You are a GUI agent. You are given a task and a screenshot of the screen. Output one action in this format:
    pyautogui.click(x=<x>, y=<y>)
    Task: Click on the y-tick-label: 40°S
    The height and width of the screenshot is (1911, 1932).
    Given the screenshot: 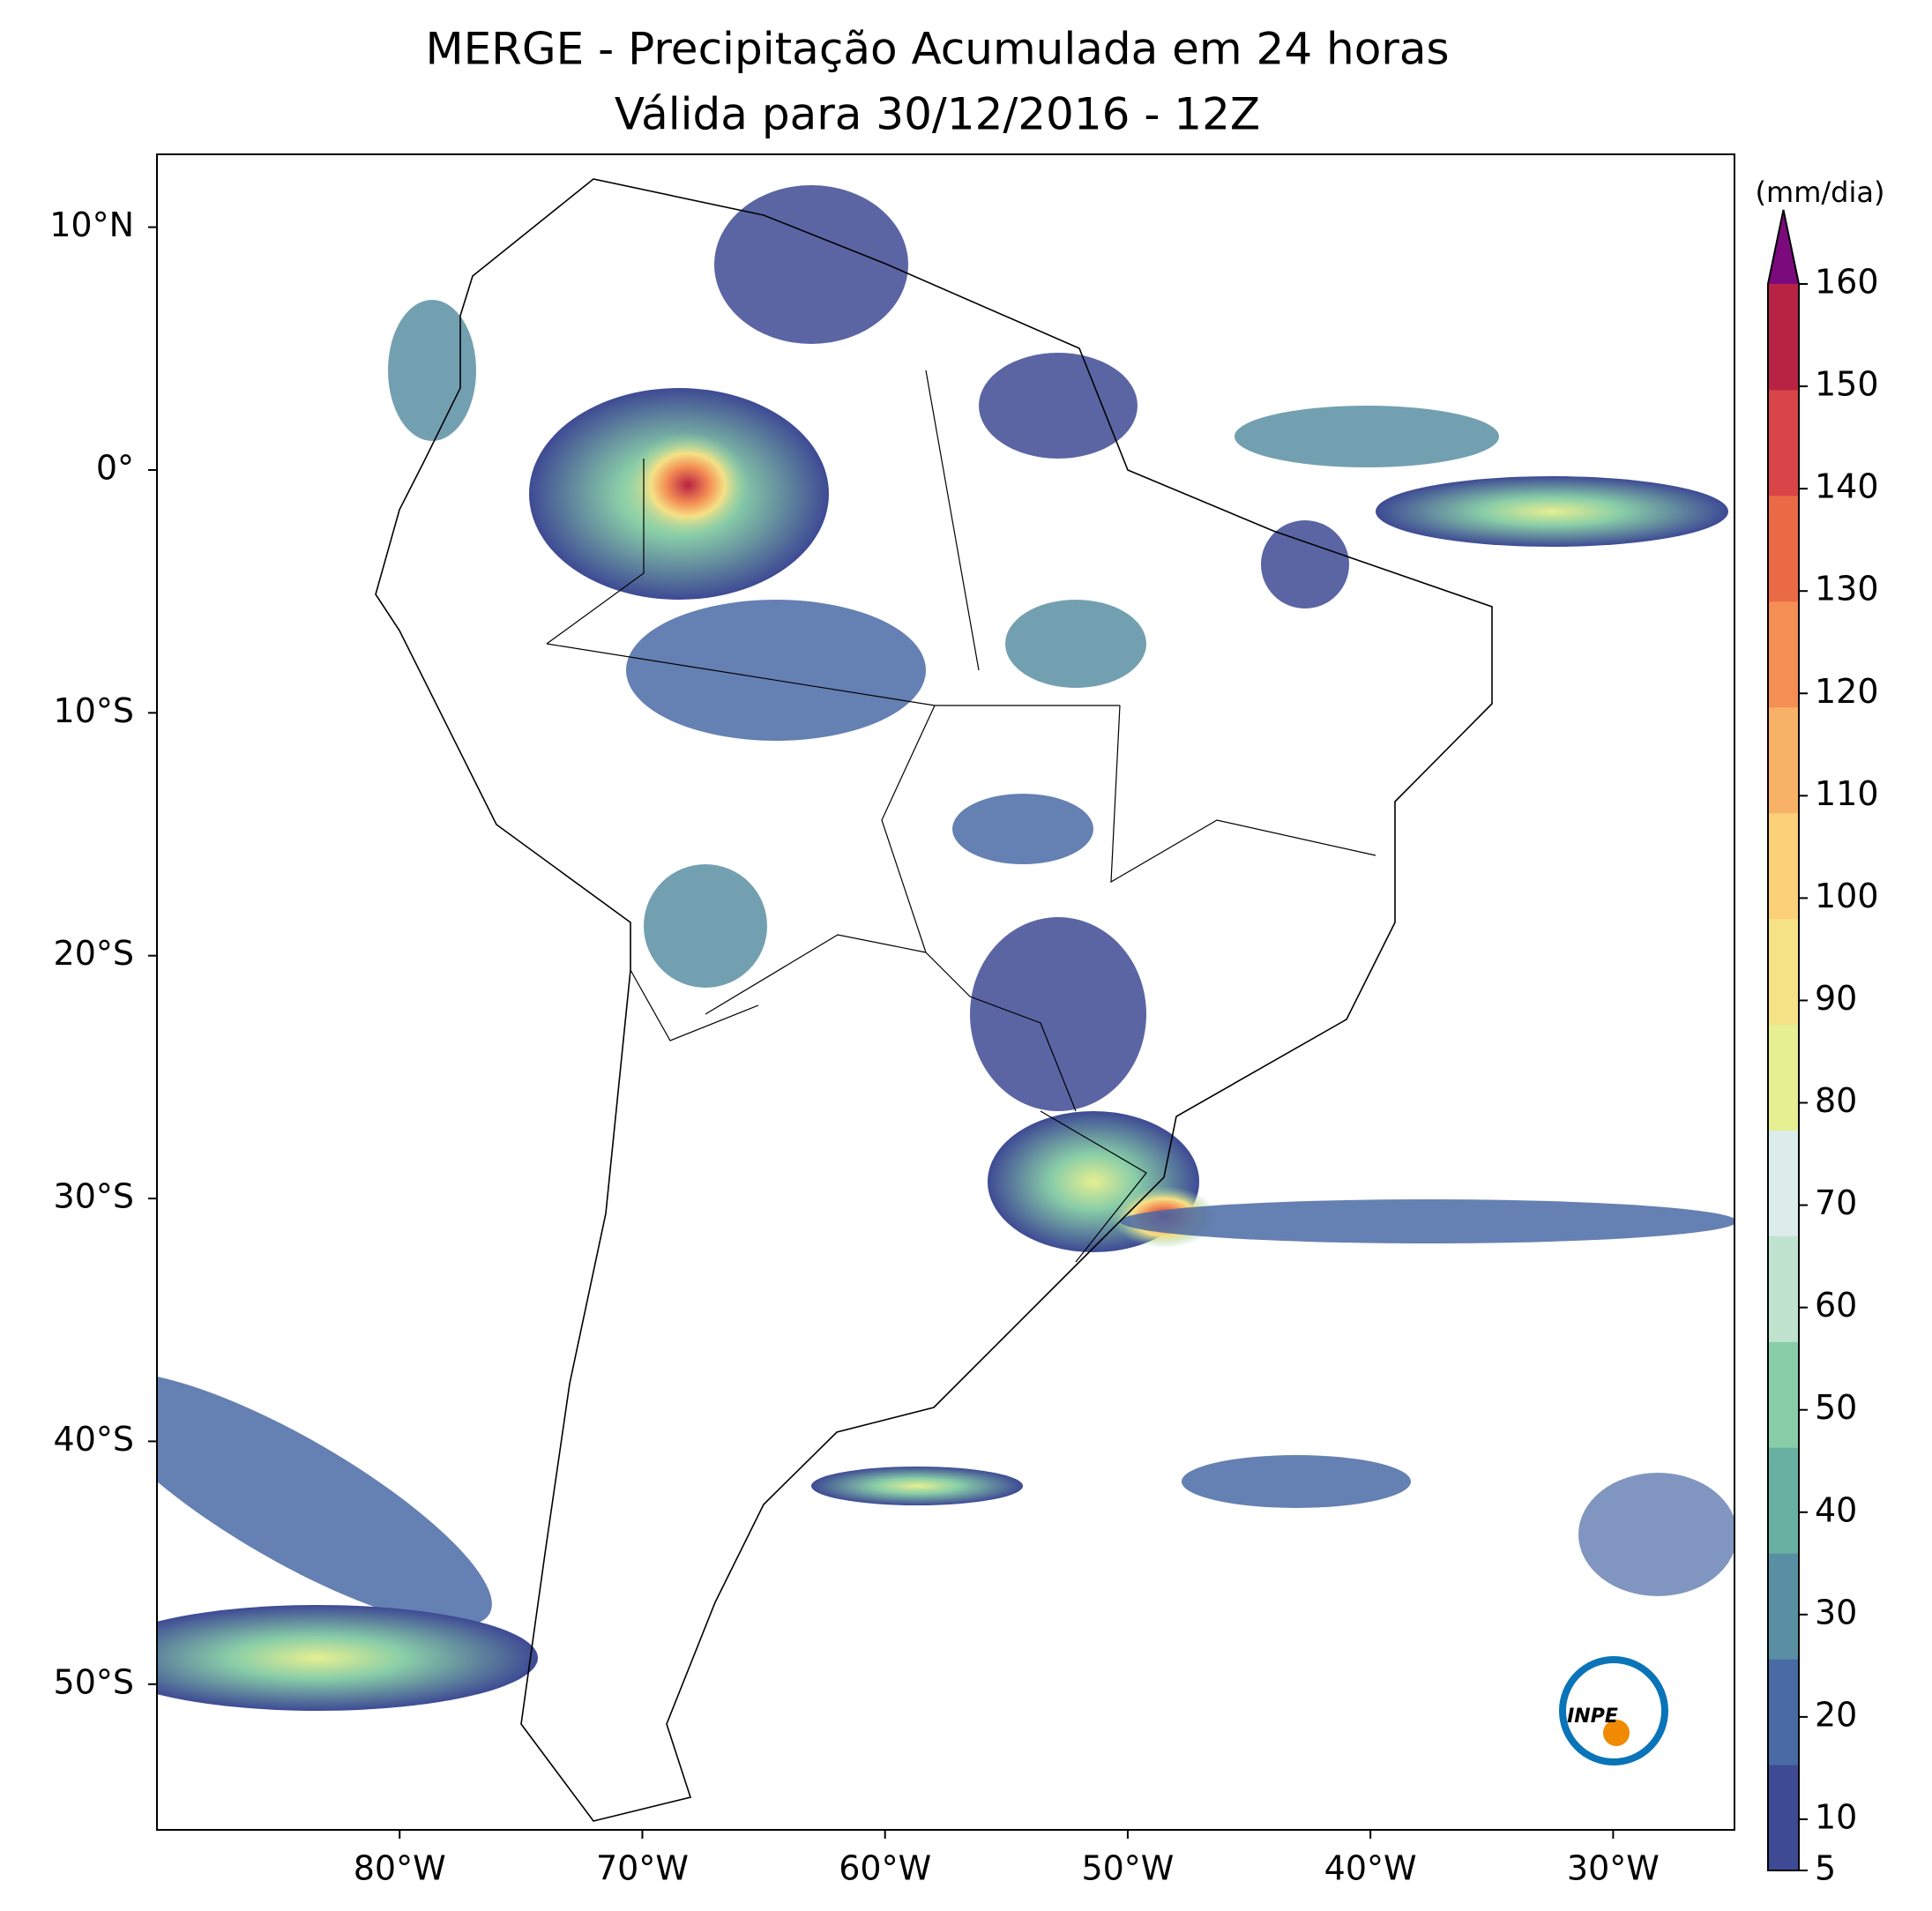 What is the action you would take?
    pyautogui.click(x=94, y=1440)
    